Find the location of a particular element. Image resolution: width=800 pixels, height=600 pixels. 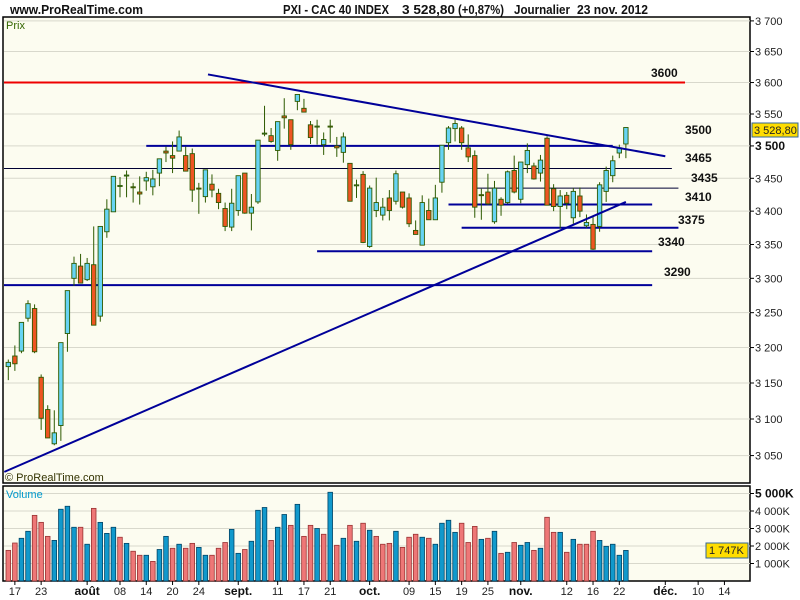

price-tick-label: 3 400 is located at coordinates (769, 212).